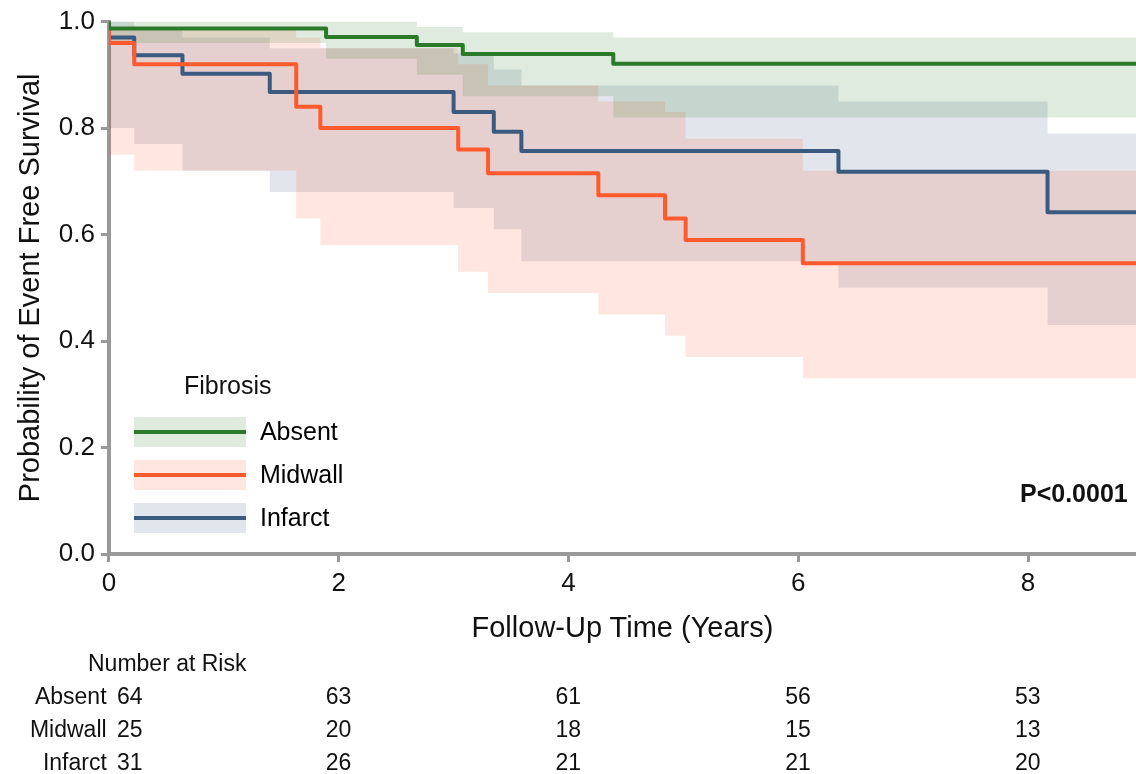 This screenshot has height=774, width=1136. I want to click on text: 15, so click(798, 729).